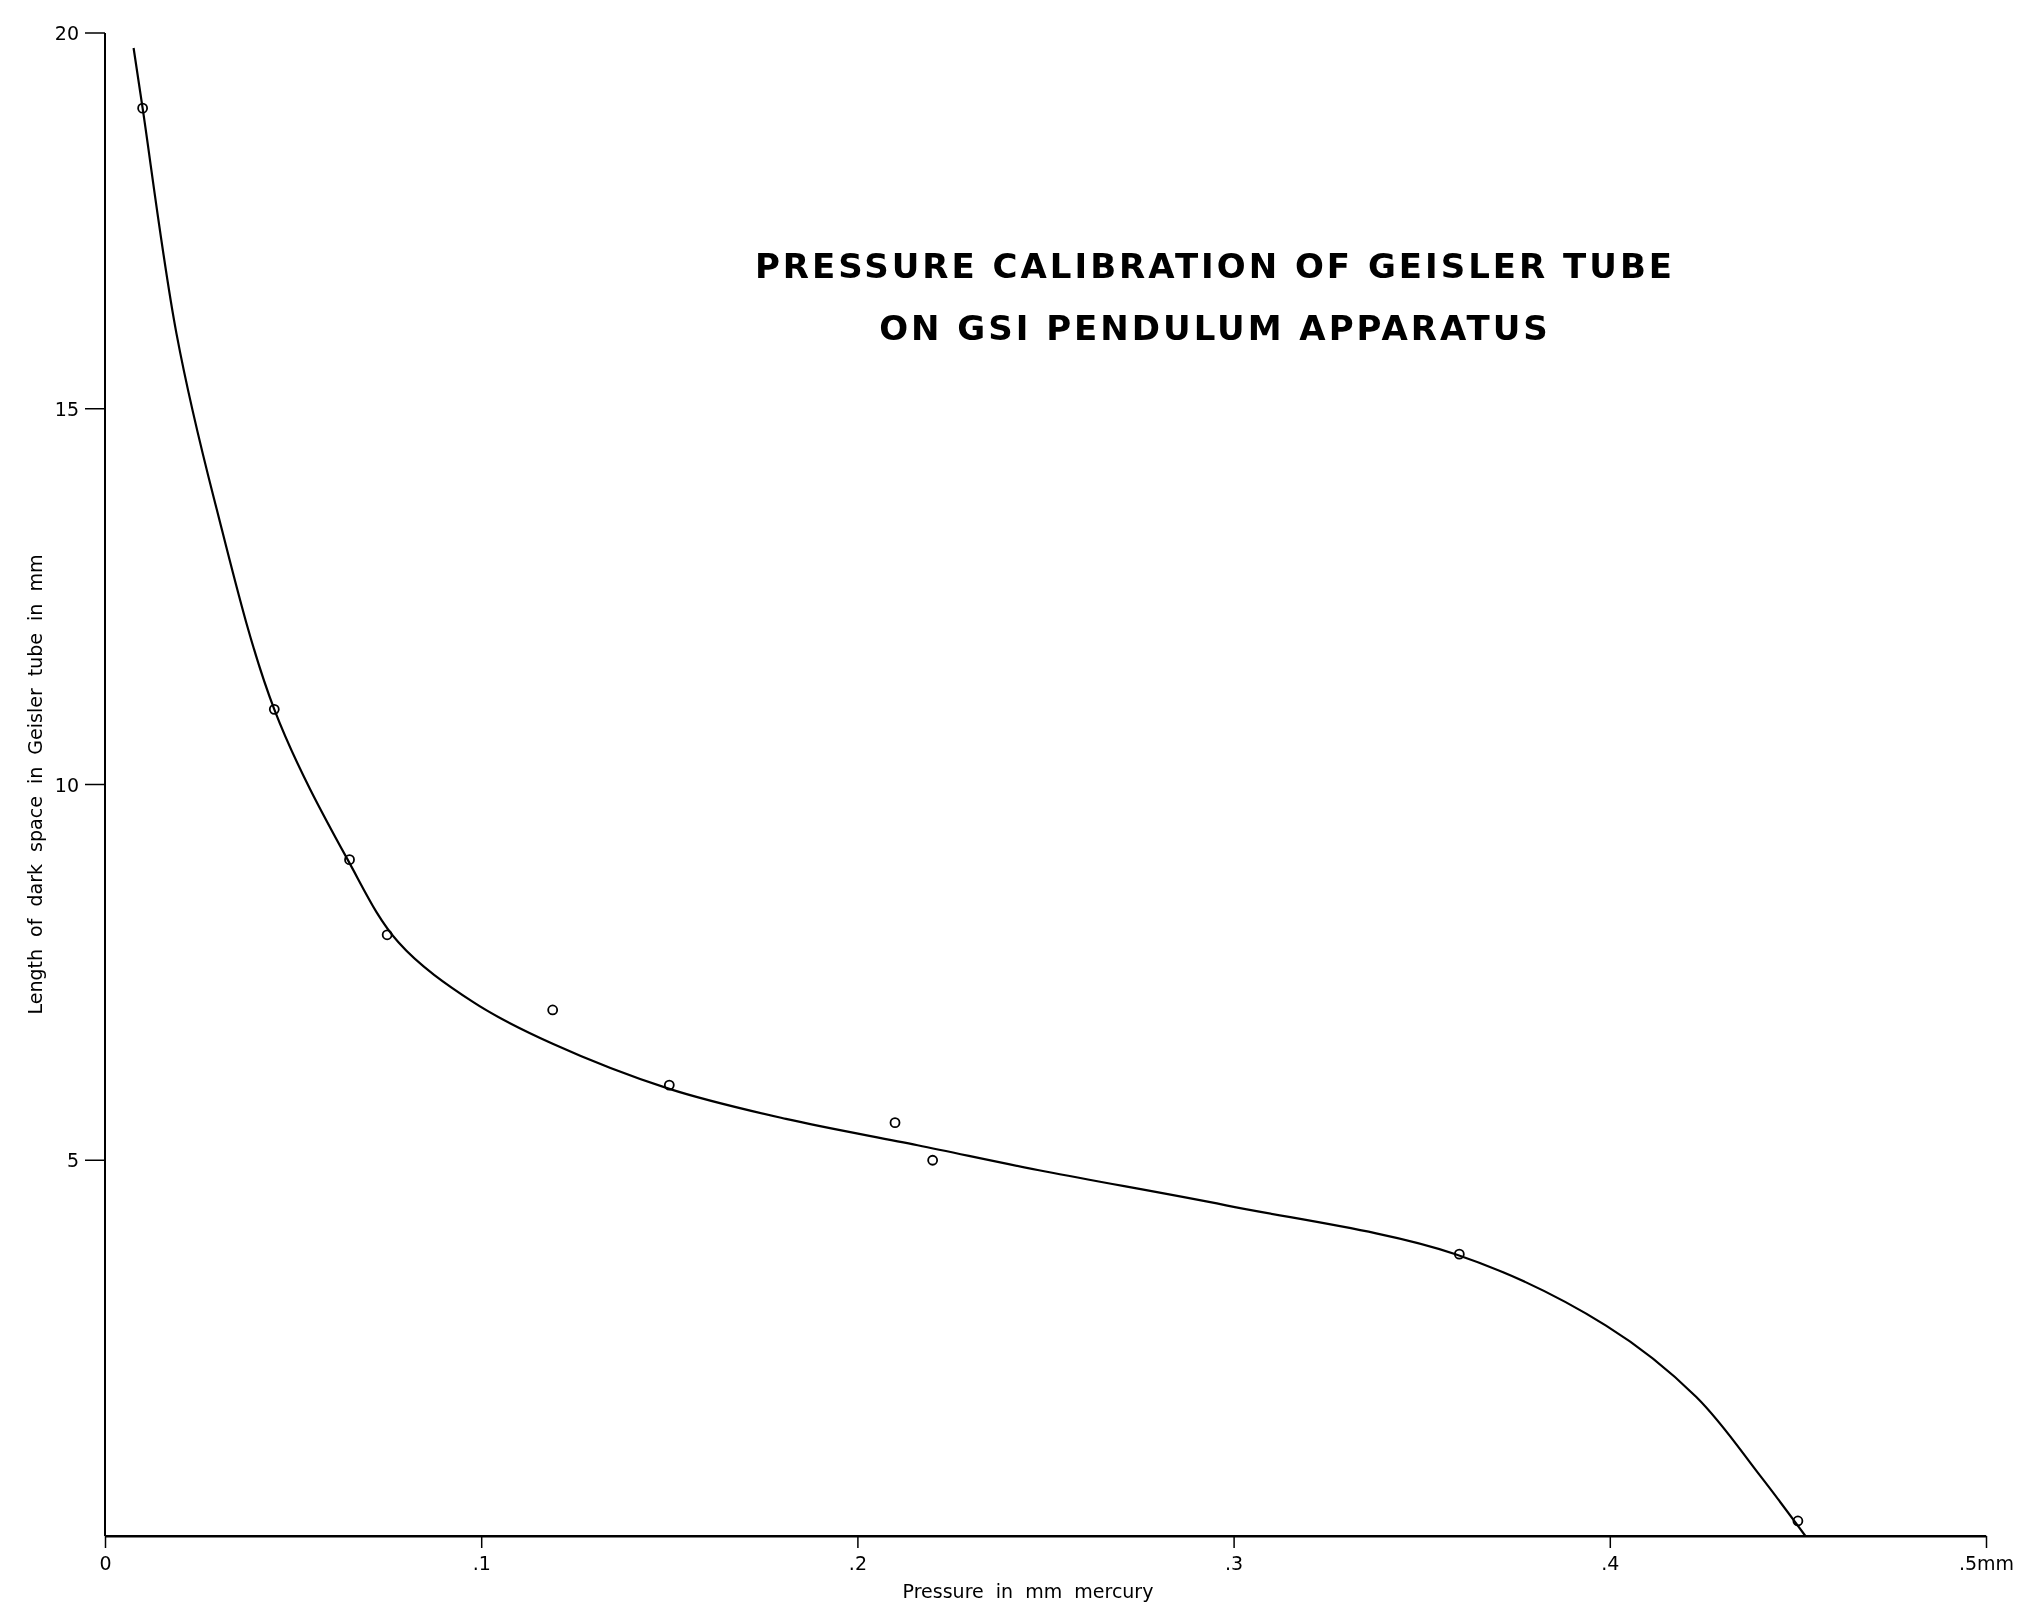 Image resolution: width=2035 pixels, height=1608 pixels. Describe the element at coordinates (857, 1563) in the screenshot. I see `x-tick-label: .2` at that location.